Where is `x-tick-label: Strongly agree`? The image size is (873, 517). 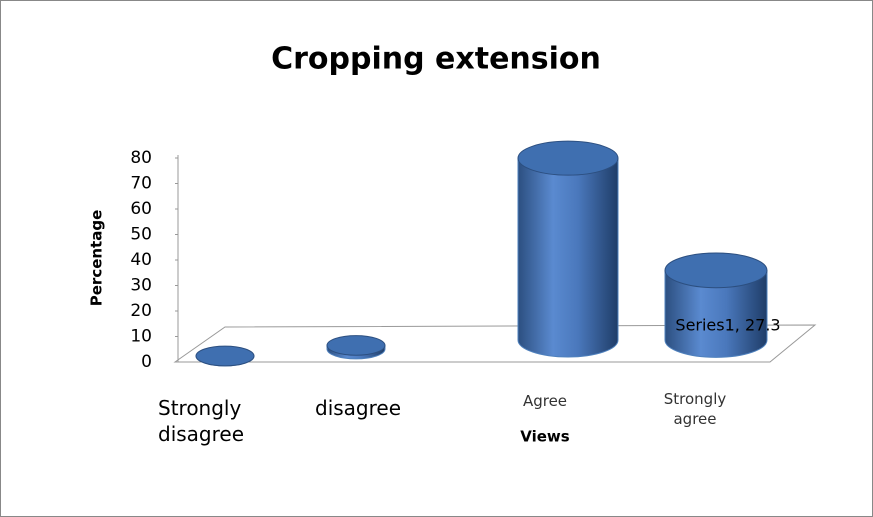 x-tick-label: Strongly agree is located at coordinates (695, 409).